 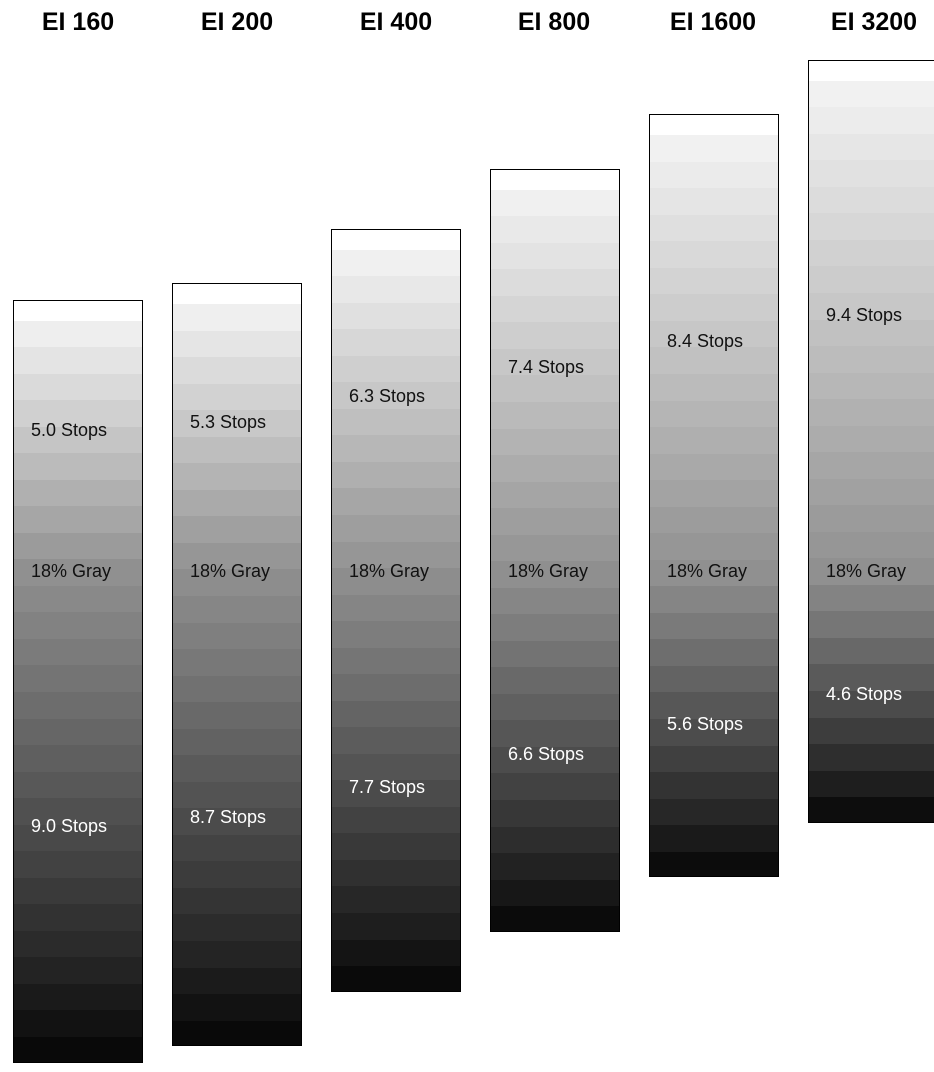 I want to click on under-exposure-label: 4.6 Stops, so click(x=864, y=693).